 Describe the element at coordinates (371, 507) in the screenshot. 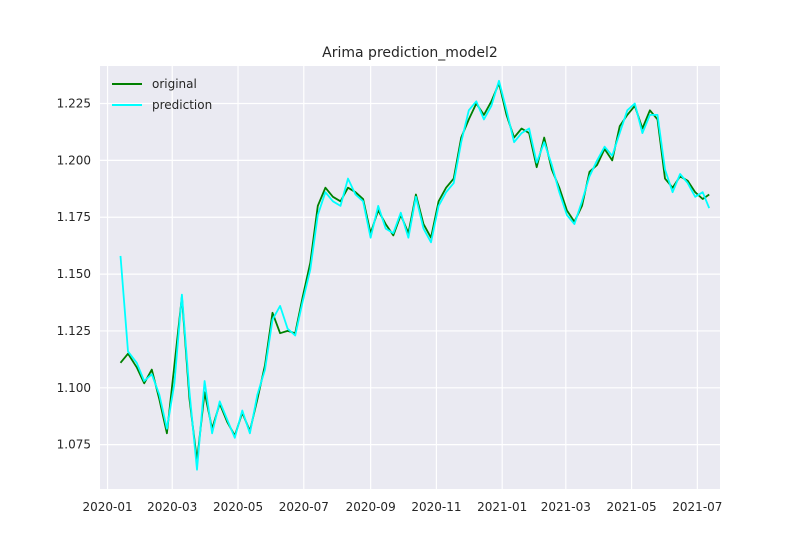

I see `x-tick-label: 2020-09` at that location.